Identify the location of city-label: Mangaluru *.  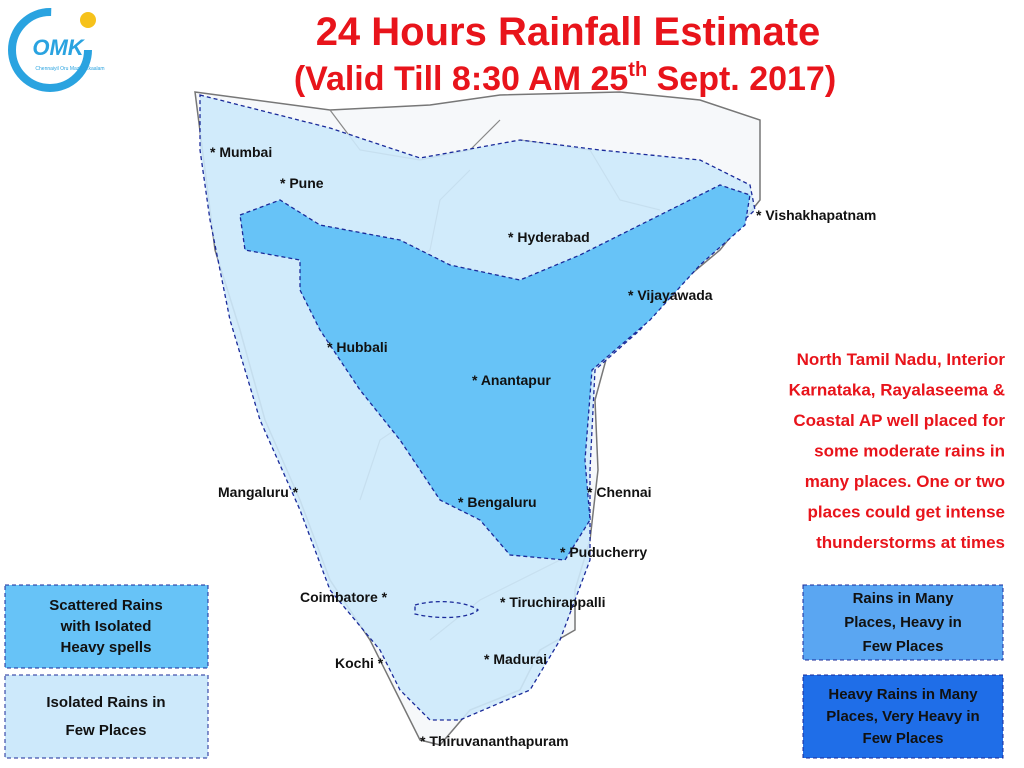
(258, 492).